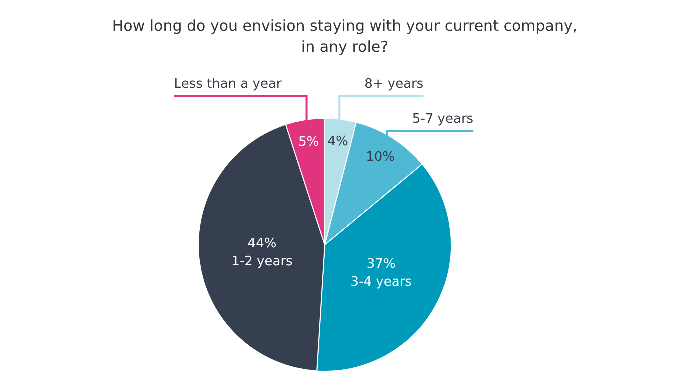  I want to click on data-label: 37%, so click(381, 264).